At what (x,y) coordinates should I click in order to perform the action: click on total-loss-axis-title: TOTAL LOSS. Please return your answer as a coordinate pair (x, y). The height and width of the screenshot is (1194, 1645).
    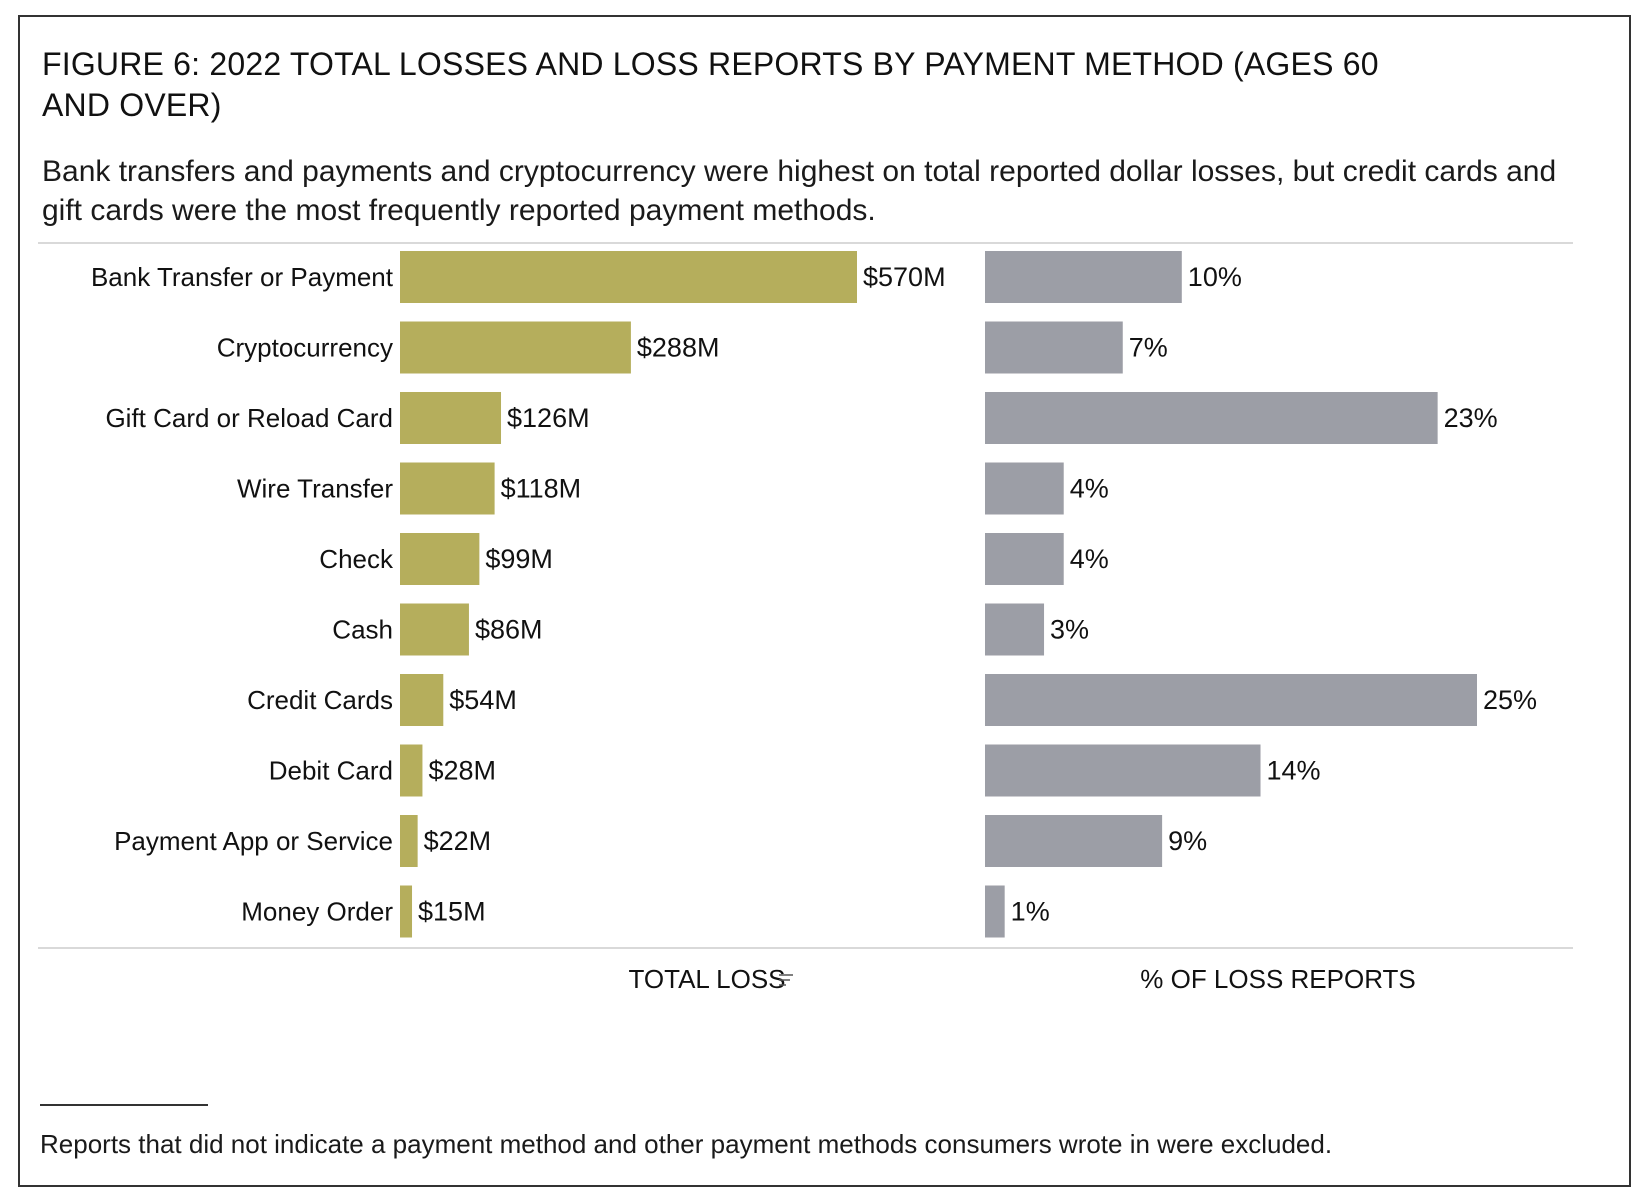
    Looking at the image, I should click on (706, 979).